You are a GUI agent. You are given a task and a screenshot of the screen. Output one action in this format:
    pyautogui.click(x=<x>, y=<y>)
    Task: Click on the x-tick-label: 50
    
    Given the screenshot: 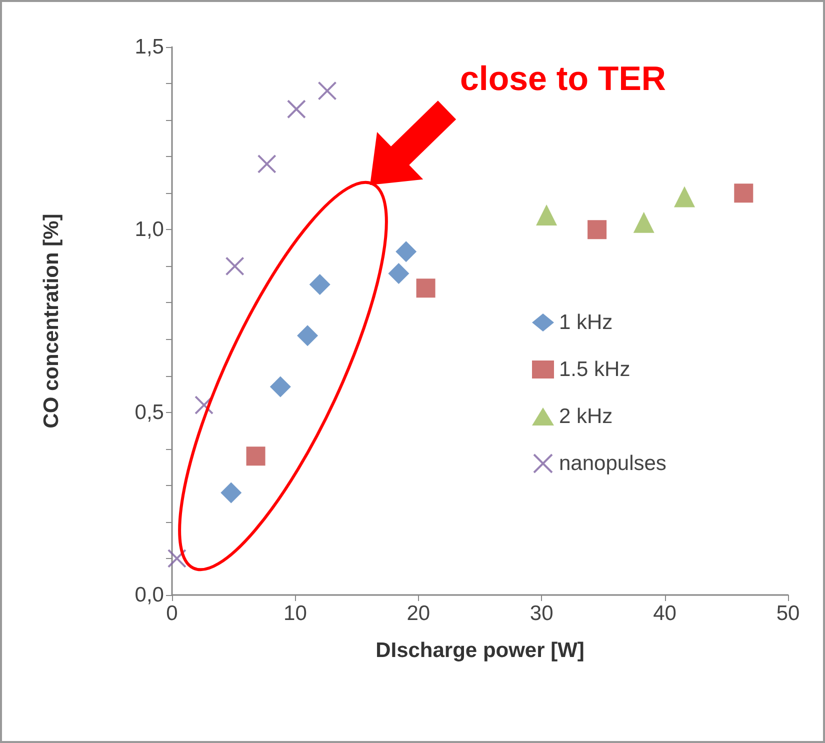 What is the action you would take?
    pyautogui.click(x=788, y=613)
    